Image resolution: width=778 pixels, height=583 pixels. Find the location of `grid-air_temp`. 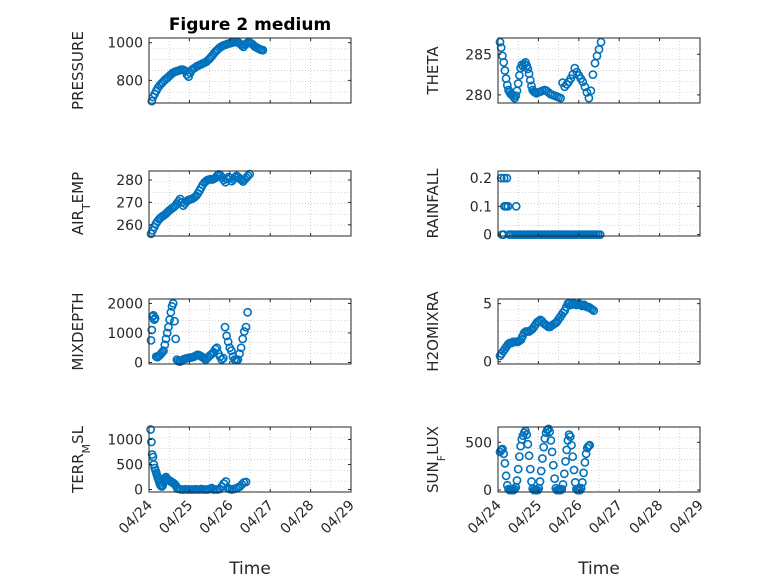

grid-air_temp is located at coordinates (250, 203).